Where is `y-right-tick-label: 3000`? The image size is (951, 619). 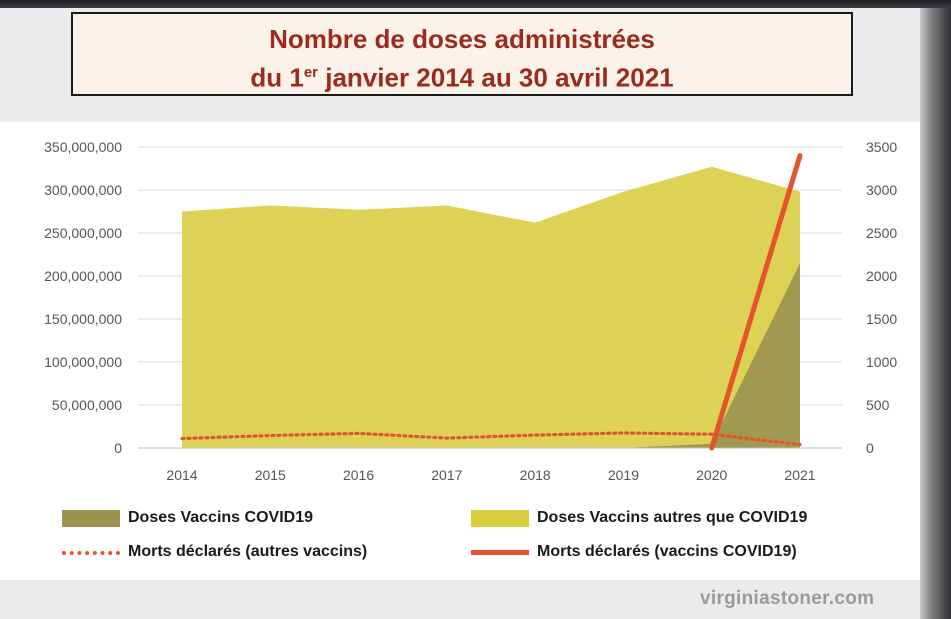
y-right-tick-label: 3000 is located at coordinates (881, 190).